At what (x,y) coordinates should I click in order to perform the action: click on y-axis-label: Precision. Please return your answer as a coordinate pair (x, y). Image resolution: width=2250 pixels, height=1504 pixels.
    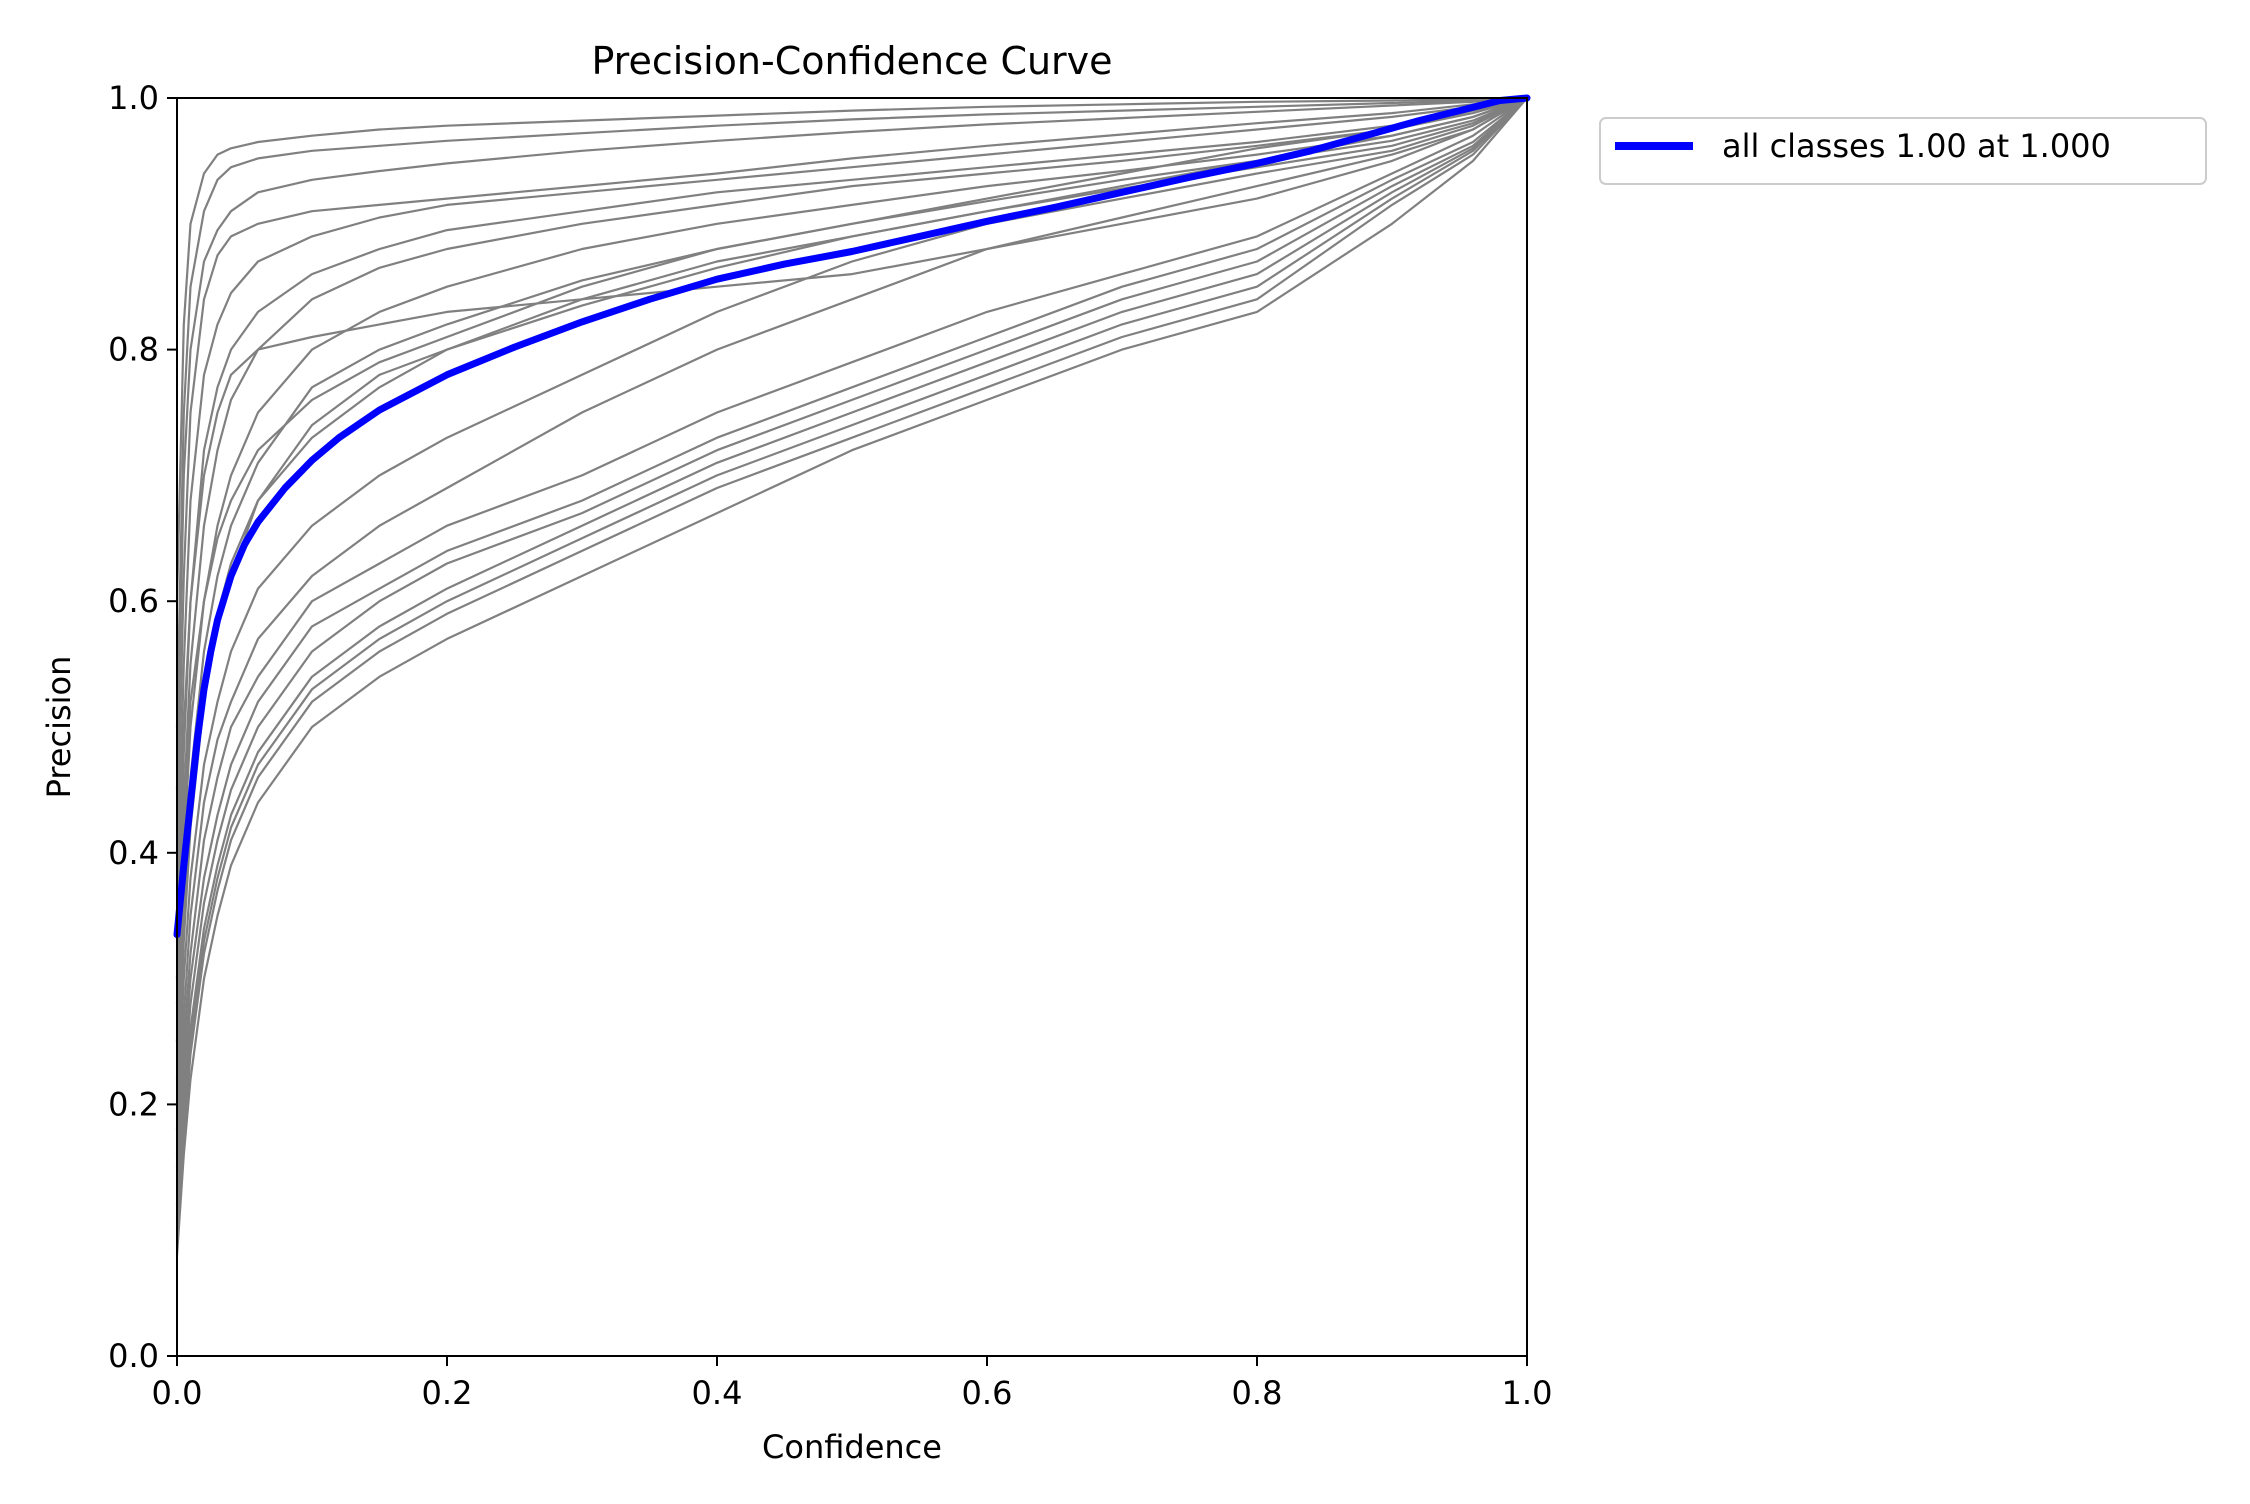
    Looking at the image, I should click on (59, 727).